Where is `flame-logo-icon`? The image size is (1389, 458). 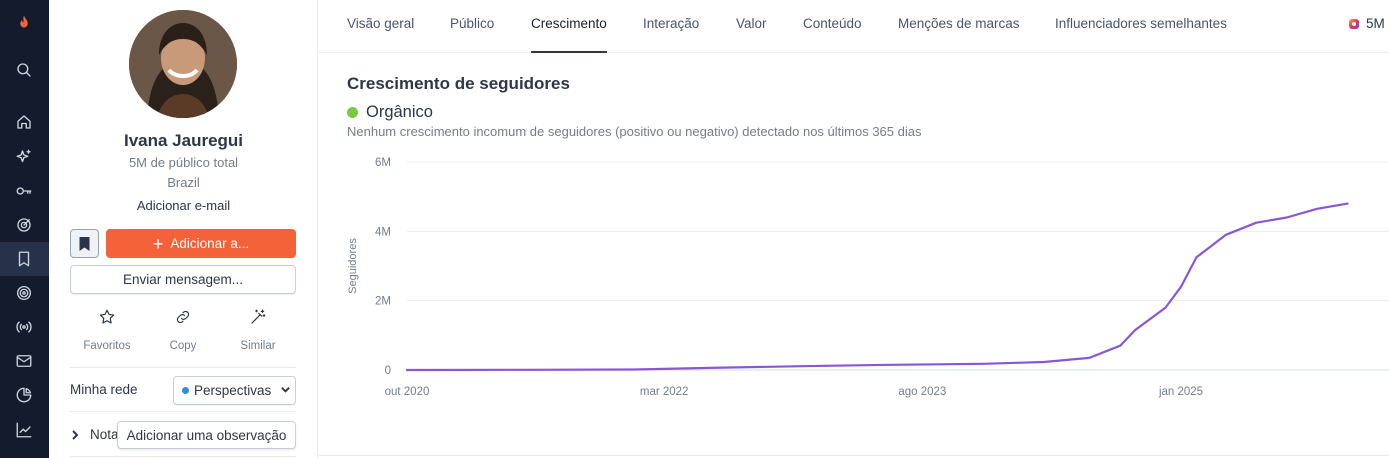
flame-logo-icon is located at coordinates (24, 23).